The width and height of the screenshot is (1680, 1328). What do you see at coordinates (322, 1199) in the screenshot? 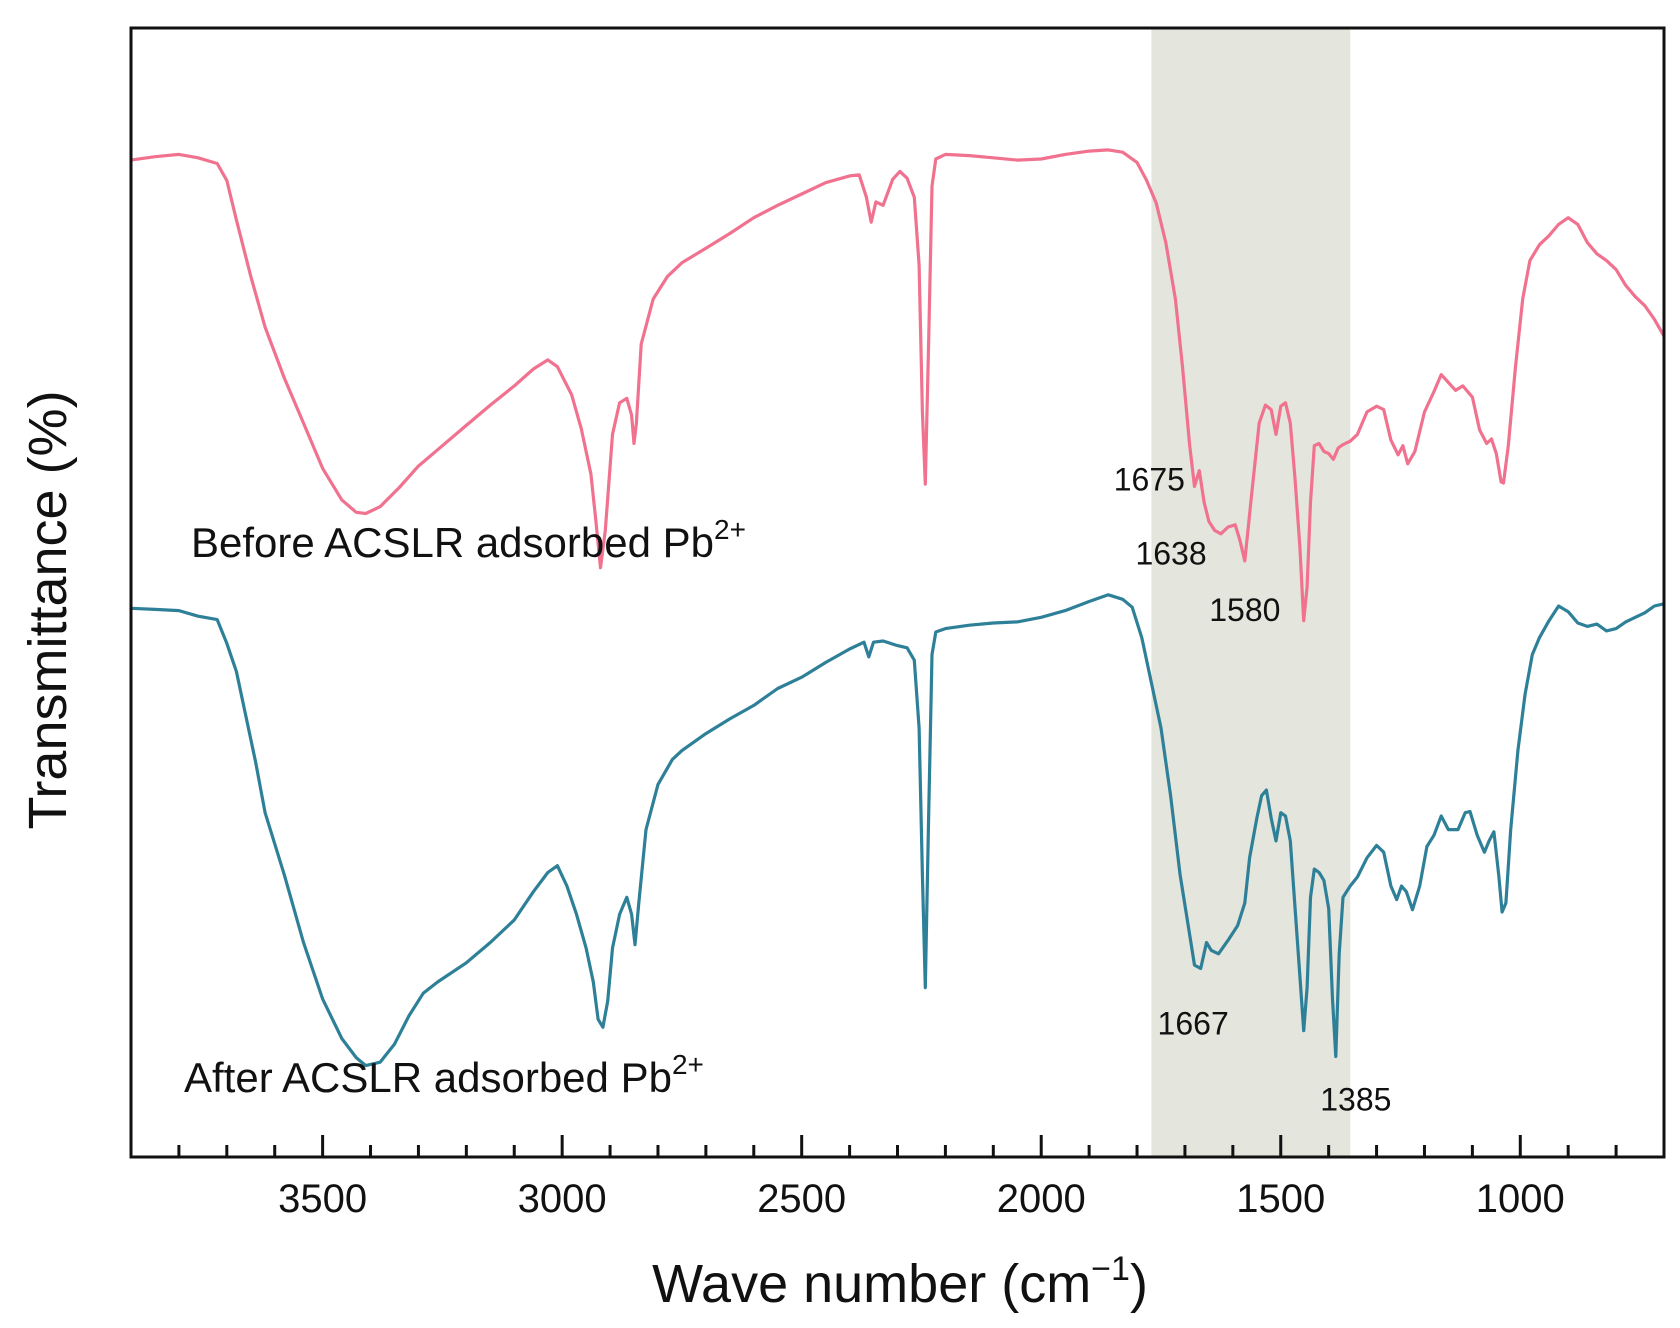
I see `x-tick-label: 3500` at bounding box center [322, 1199].